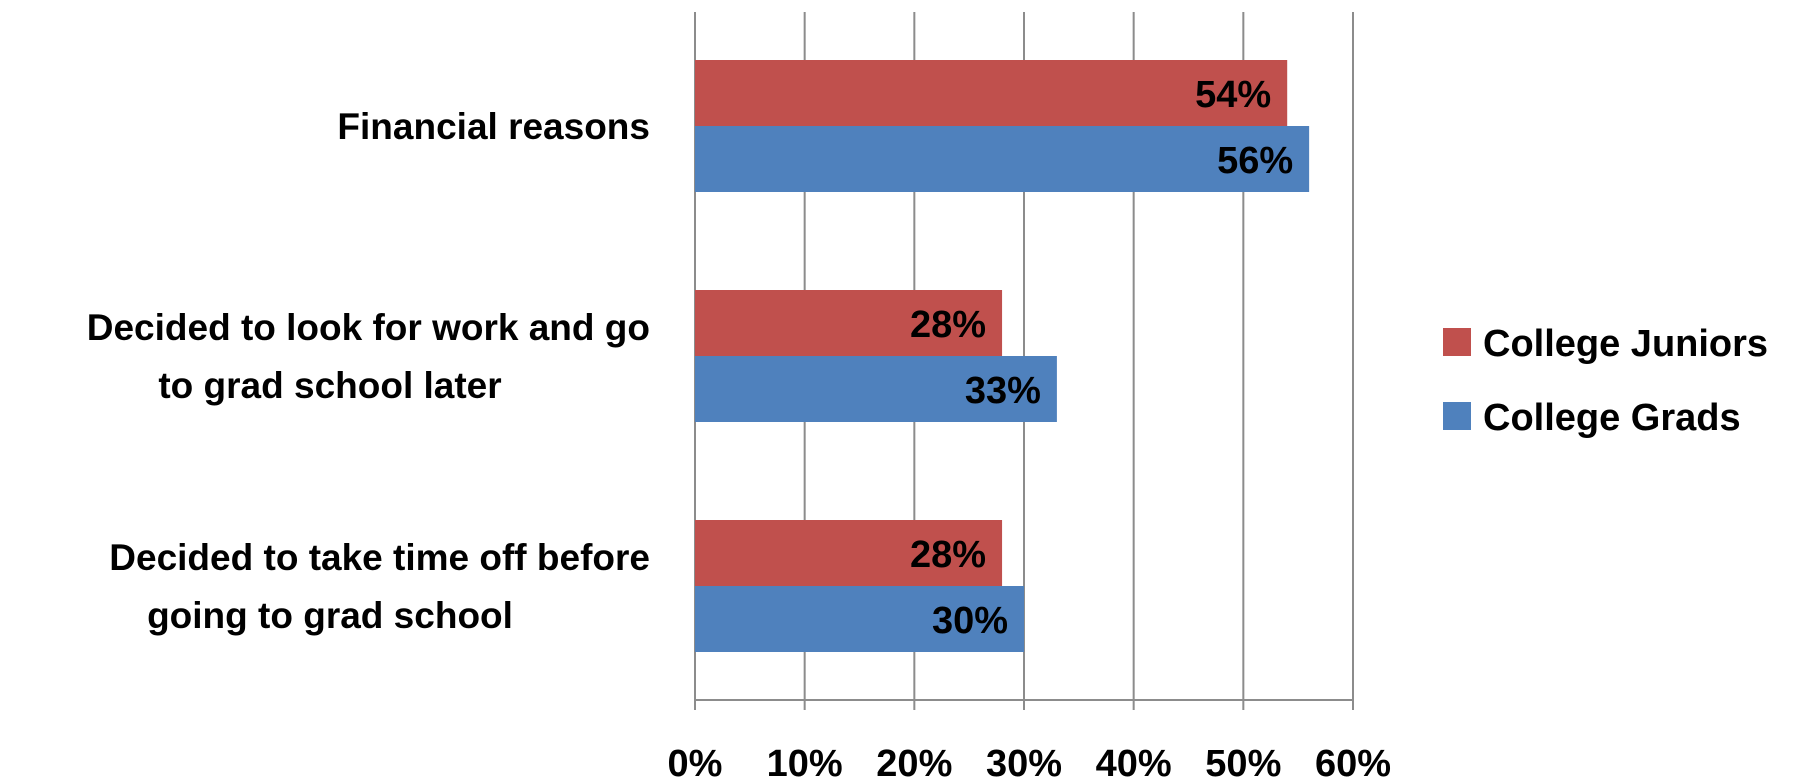 This screenshot has height=781, width=1797. What do you see at coordinates (805, 762) in the screenshot?
I see `x-tick-label: 10%` at bounding box center [805, 762].